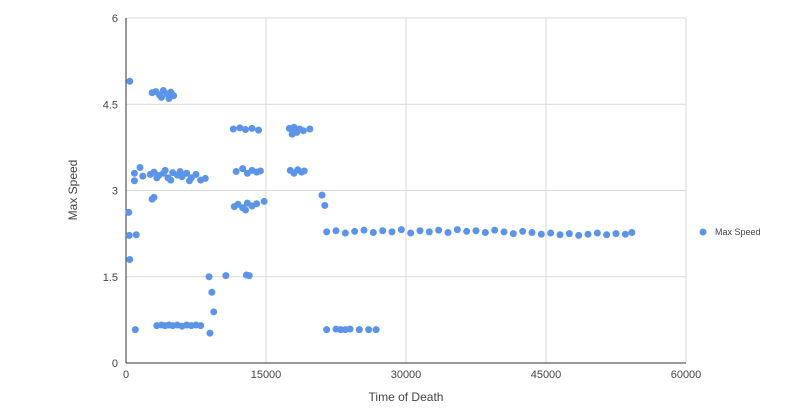  I want to click on y-tick-label: 1.5, so click(110, 278).